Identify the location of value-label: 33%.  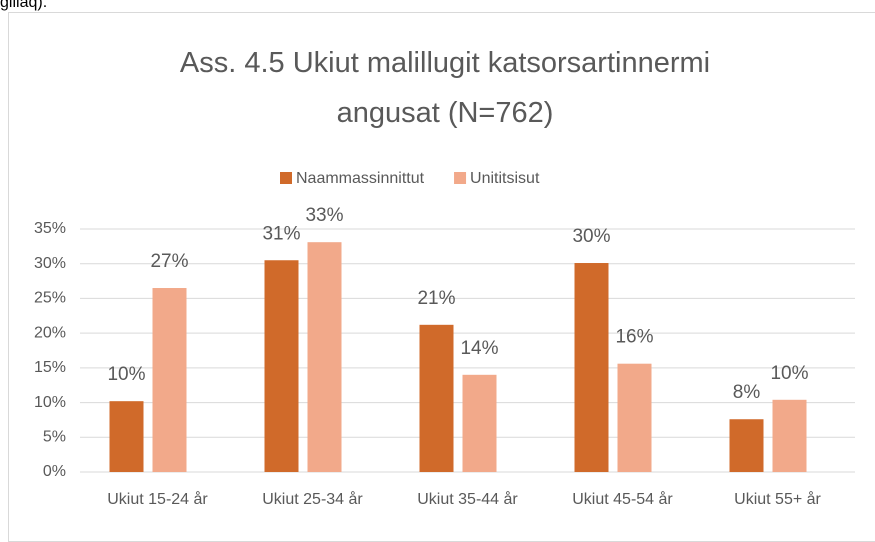
(324, 215).